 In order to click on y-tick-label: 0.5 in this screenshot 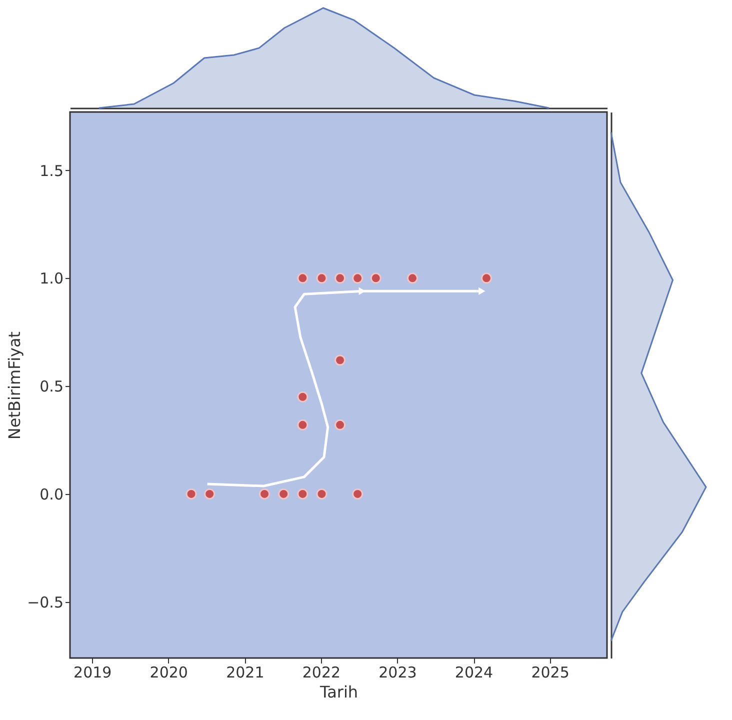, I will do `click(52, 387)`.